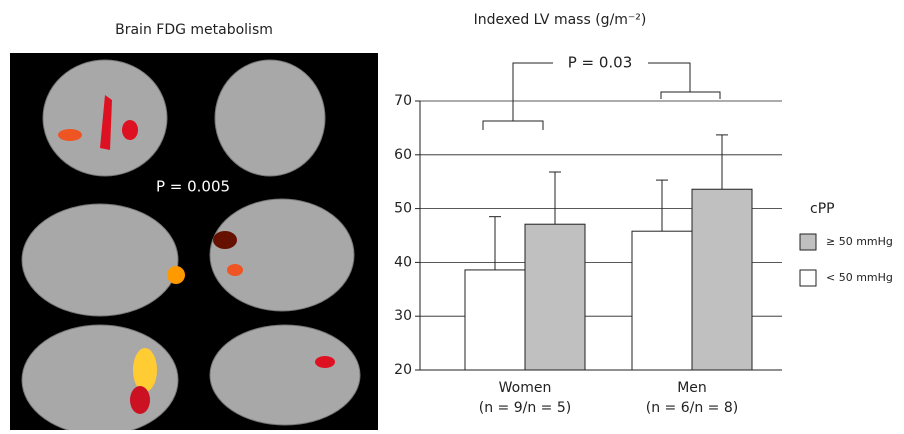  I want to click on x-tick-label: Men, so click(692, 388).